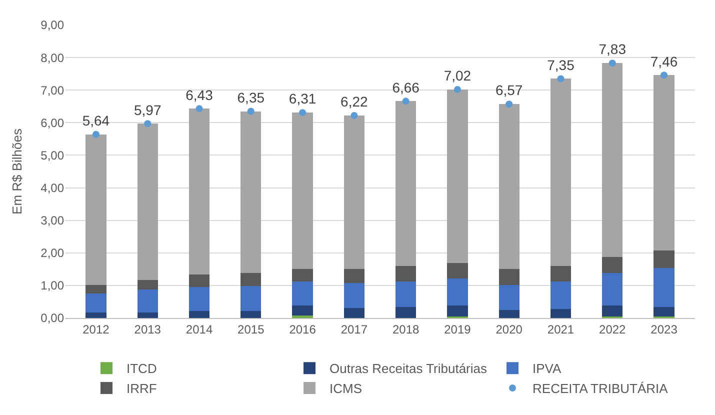  I want to click on y-tick-label: 7,00, so click(52, 90).